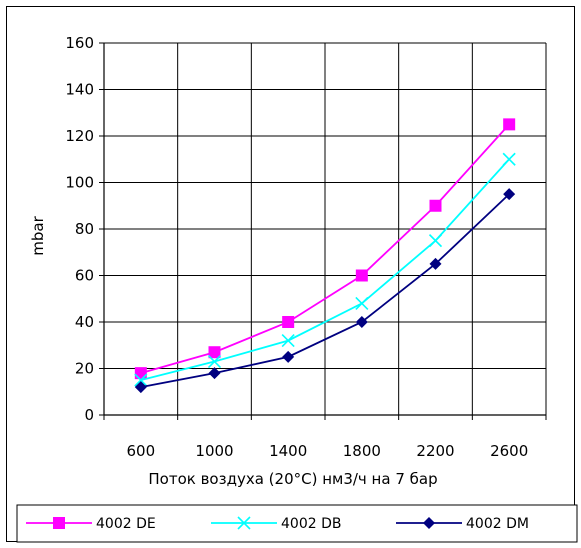 The width and height of the screenshot is (581, 548). What do you see at coordinates (79, 43) in the screenshot?
I see `y-tick-label: 160` at bounding box center [79, 43].